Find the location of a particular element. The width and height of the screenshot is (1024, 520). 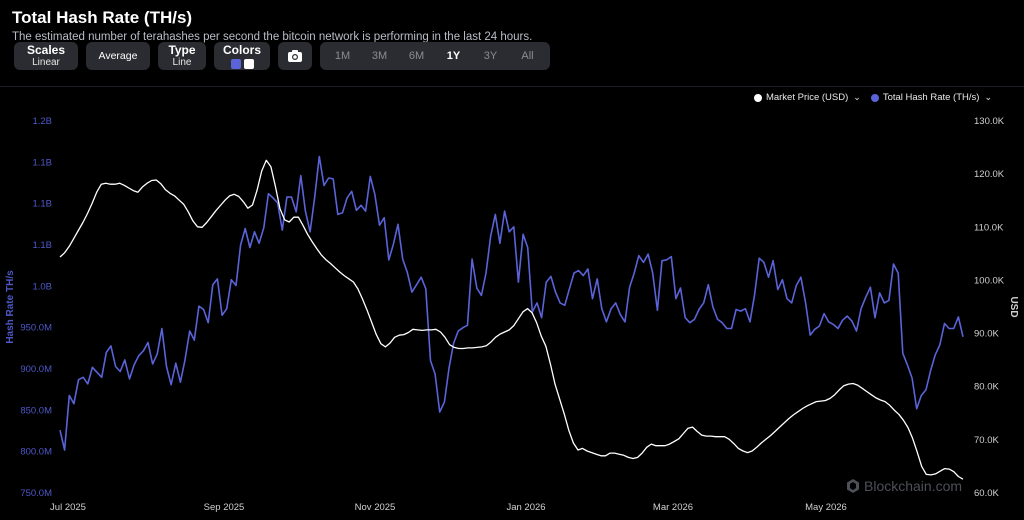

range-all: All is located at coordinates (527, 56).